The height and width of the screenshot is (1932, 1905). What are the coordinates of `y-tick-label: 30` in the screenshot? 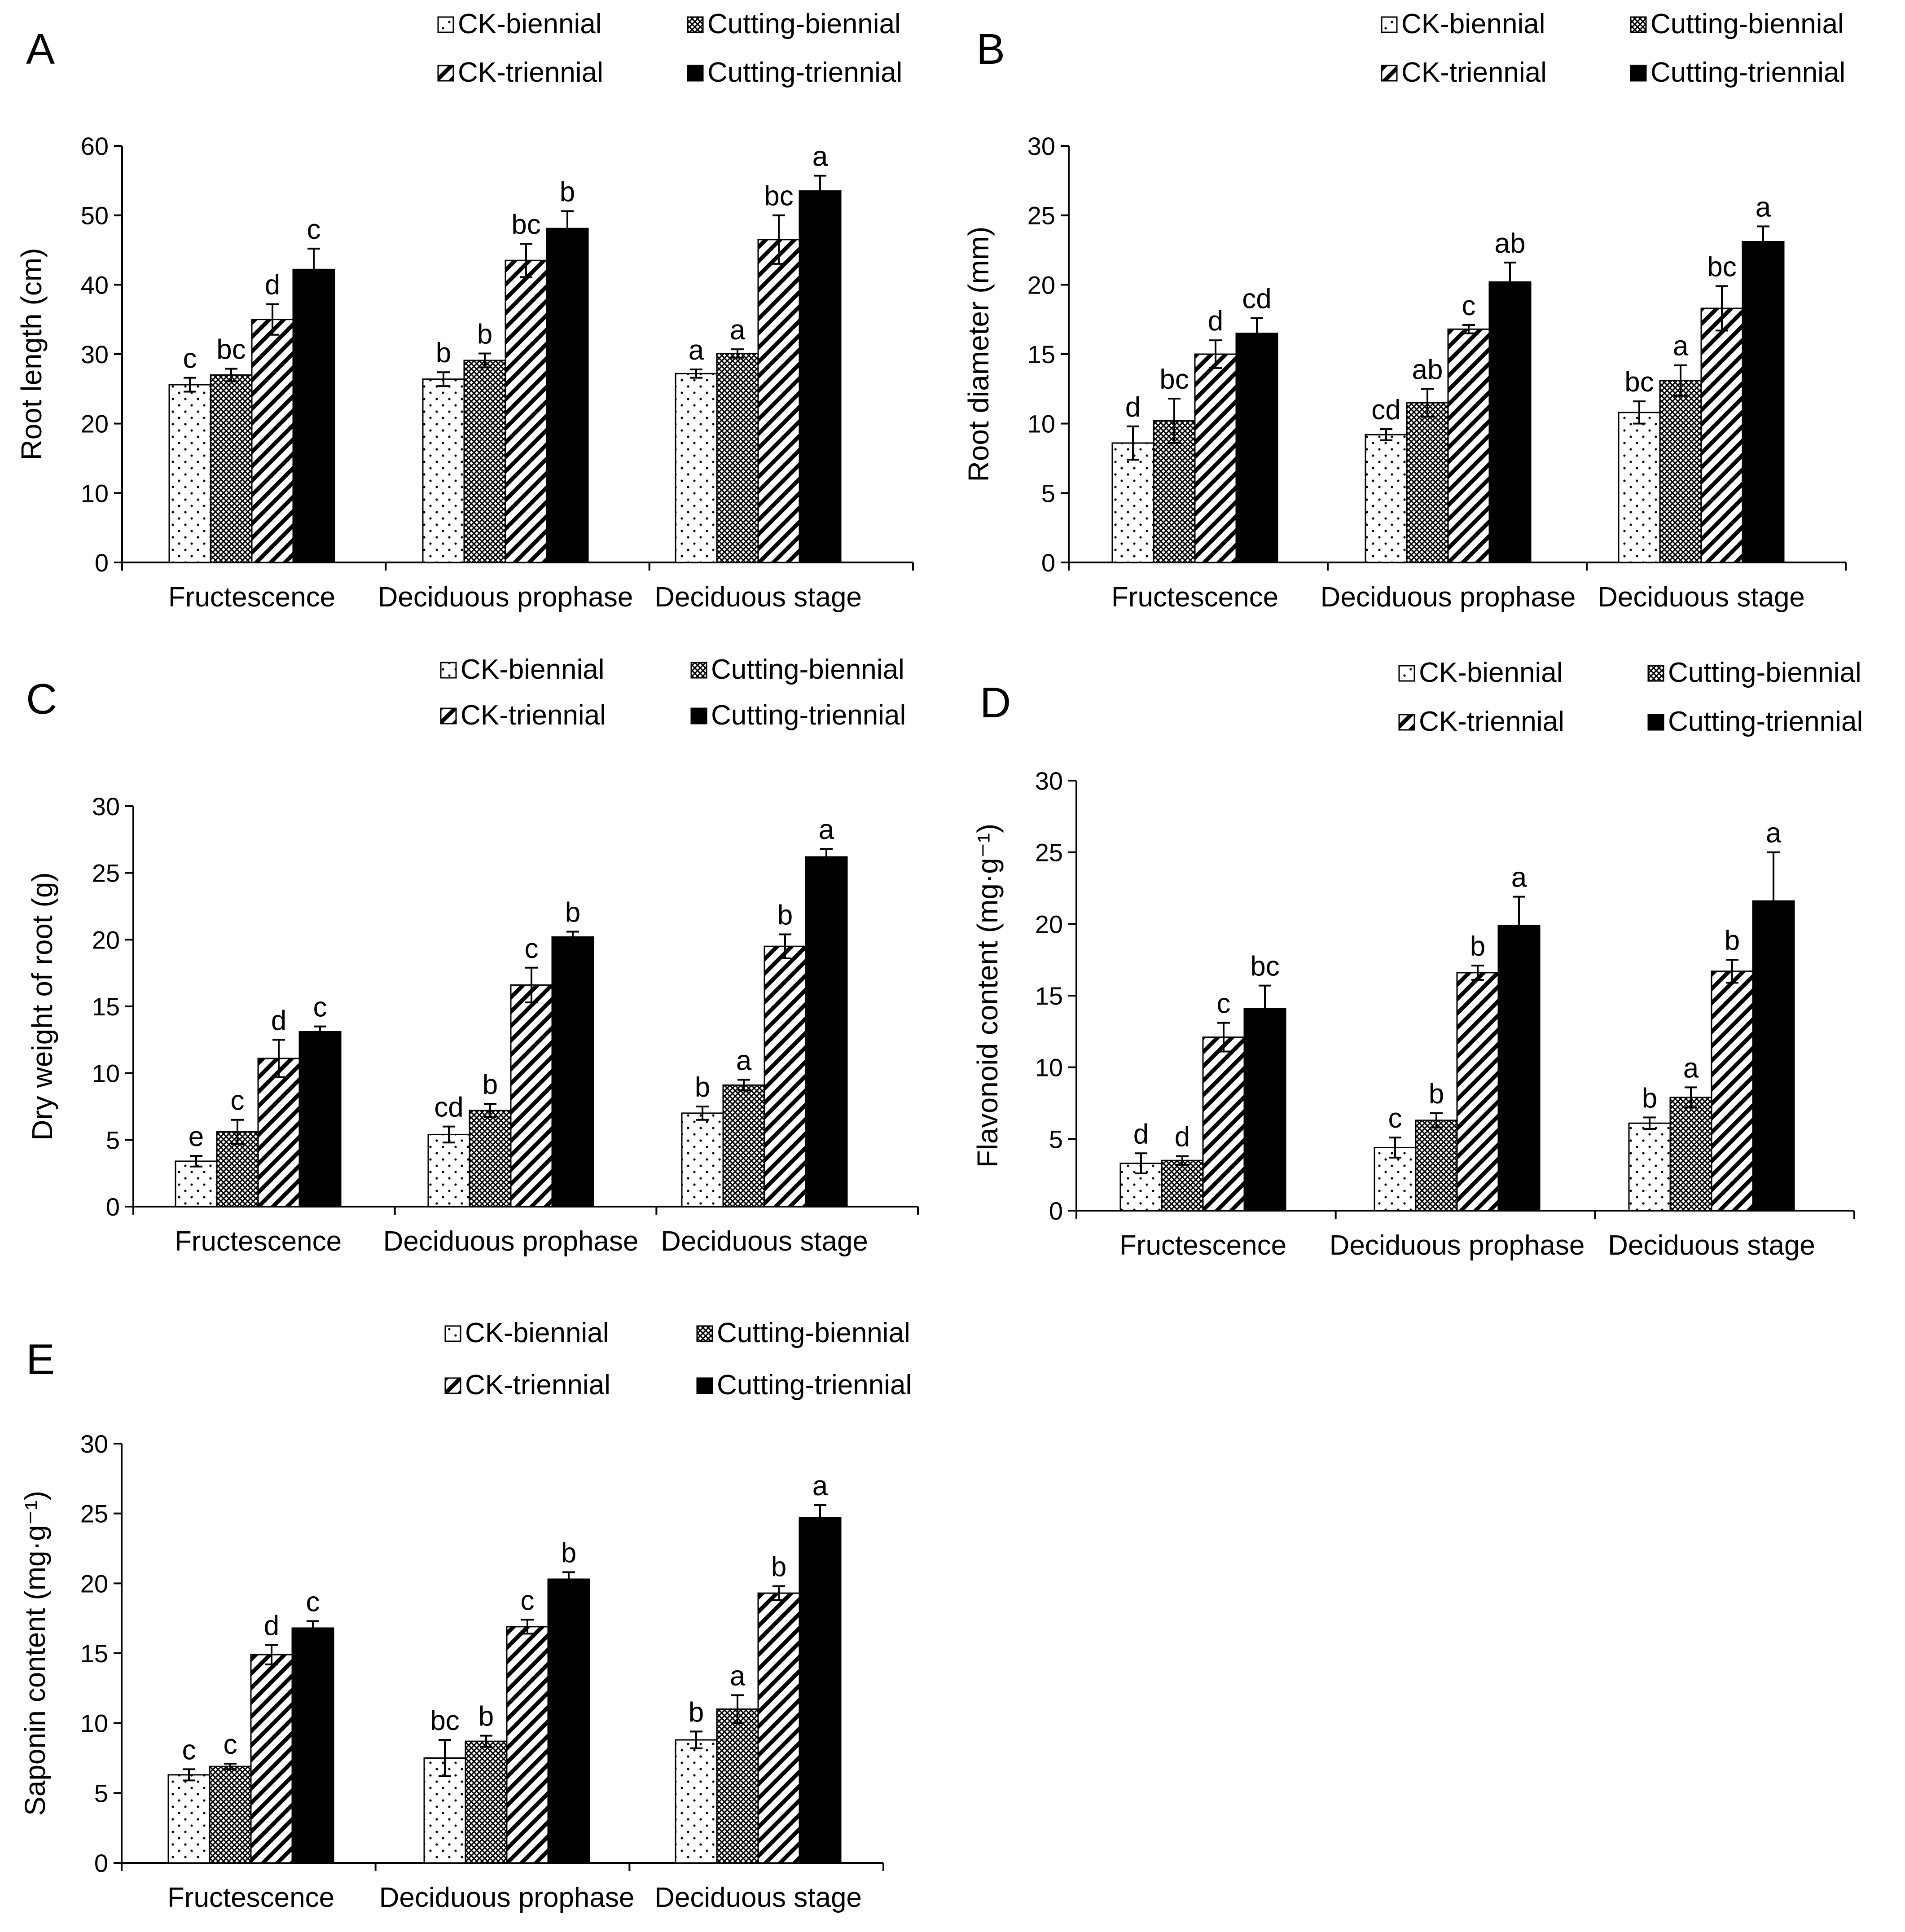 It's located at (94, 1444).